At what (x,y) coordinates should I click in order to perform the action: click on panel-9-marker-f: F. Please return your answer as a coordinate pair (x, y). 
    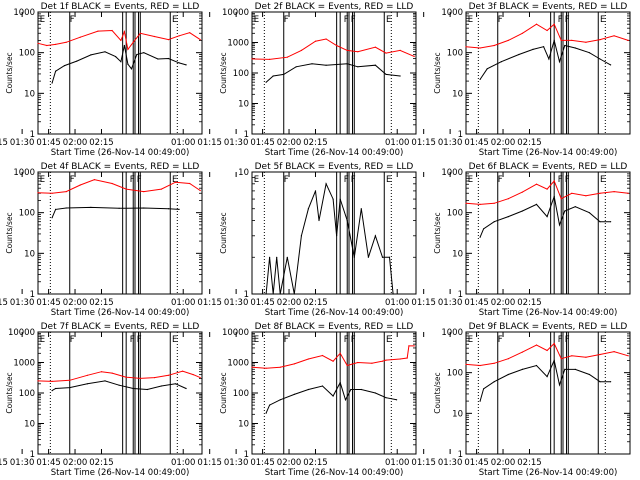
    Looking at the image, I should click on (567, 340).